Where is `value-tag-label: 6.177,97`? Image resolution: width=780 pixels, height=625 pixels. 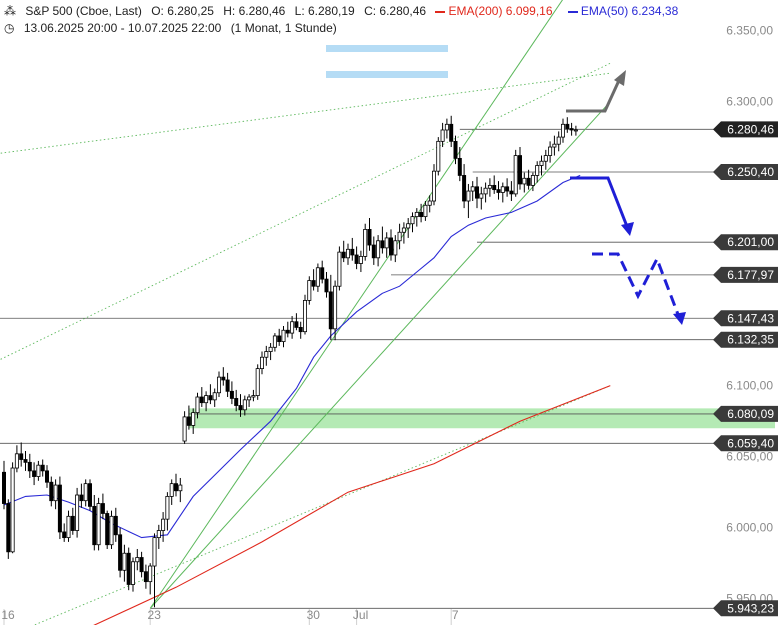
value-tag-label: 6.177,97 is located at coordinates (750, 275).